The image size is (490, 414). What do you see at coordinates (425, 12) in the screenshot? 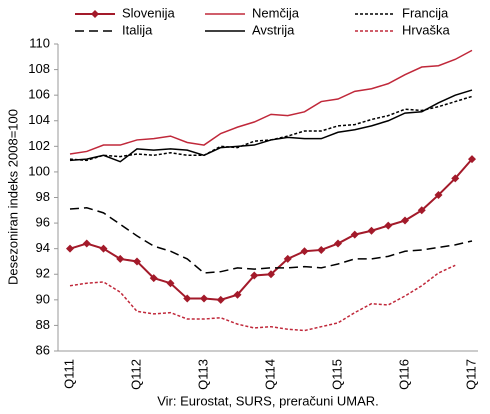
I see `legend-label: Francija` at bounding box center [425, 12].